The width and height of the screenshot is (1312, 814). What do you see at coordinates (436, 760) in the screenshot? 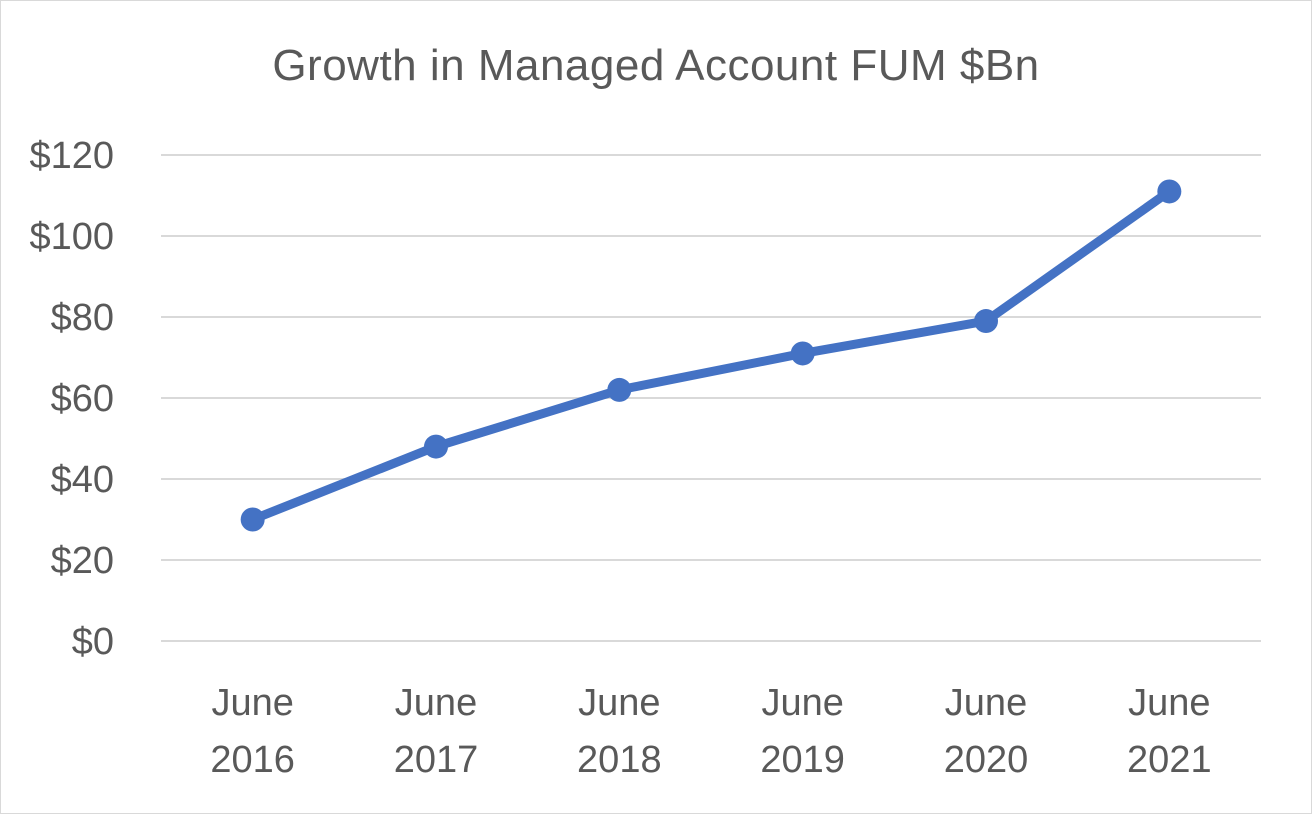
I see `x-tick-label: 2017` at bounding box center [436, 760].